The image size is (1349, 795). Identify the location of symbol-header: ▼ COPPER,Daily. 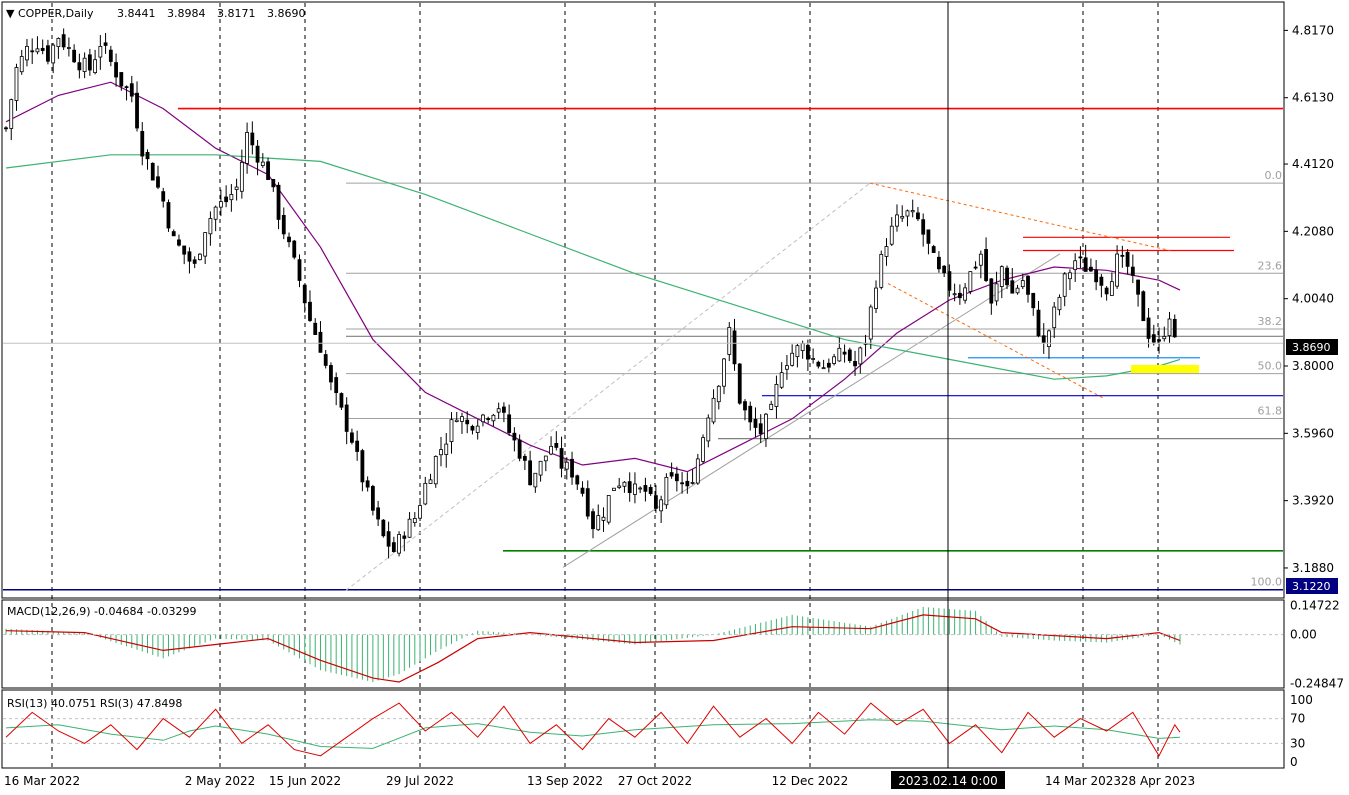
(50, 13).